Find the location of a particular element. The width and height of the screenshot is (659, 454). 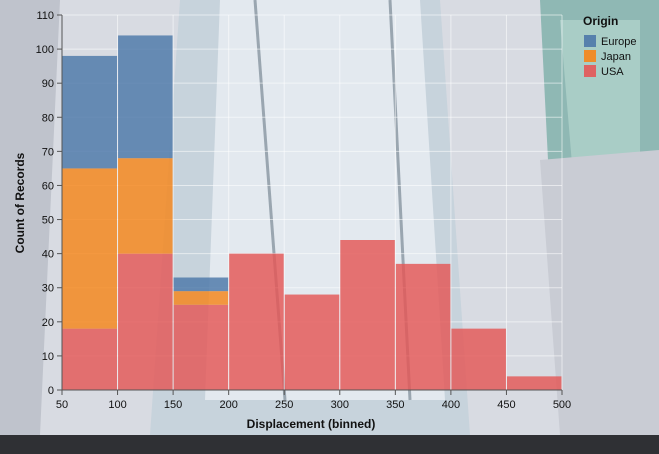

x-tick-label: 450 is located at coordinates (506, 405).